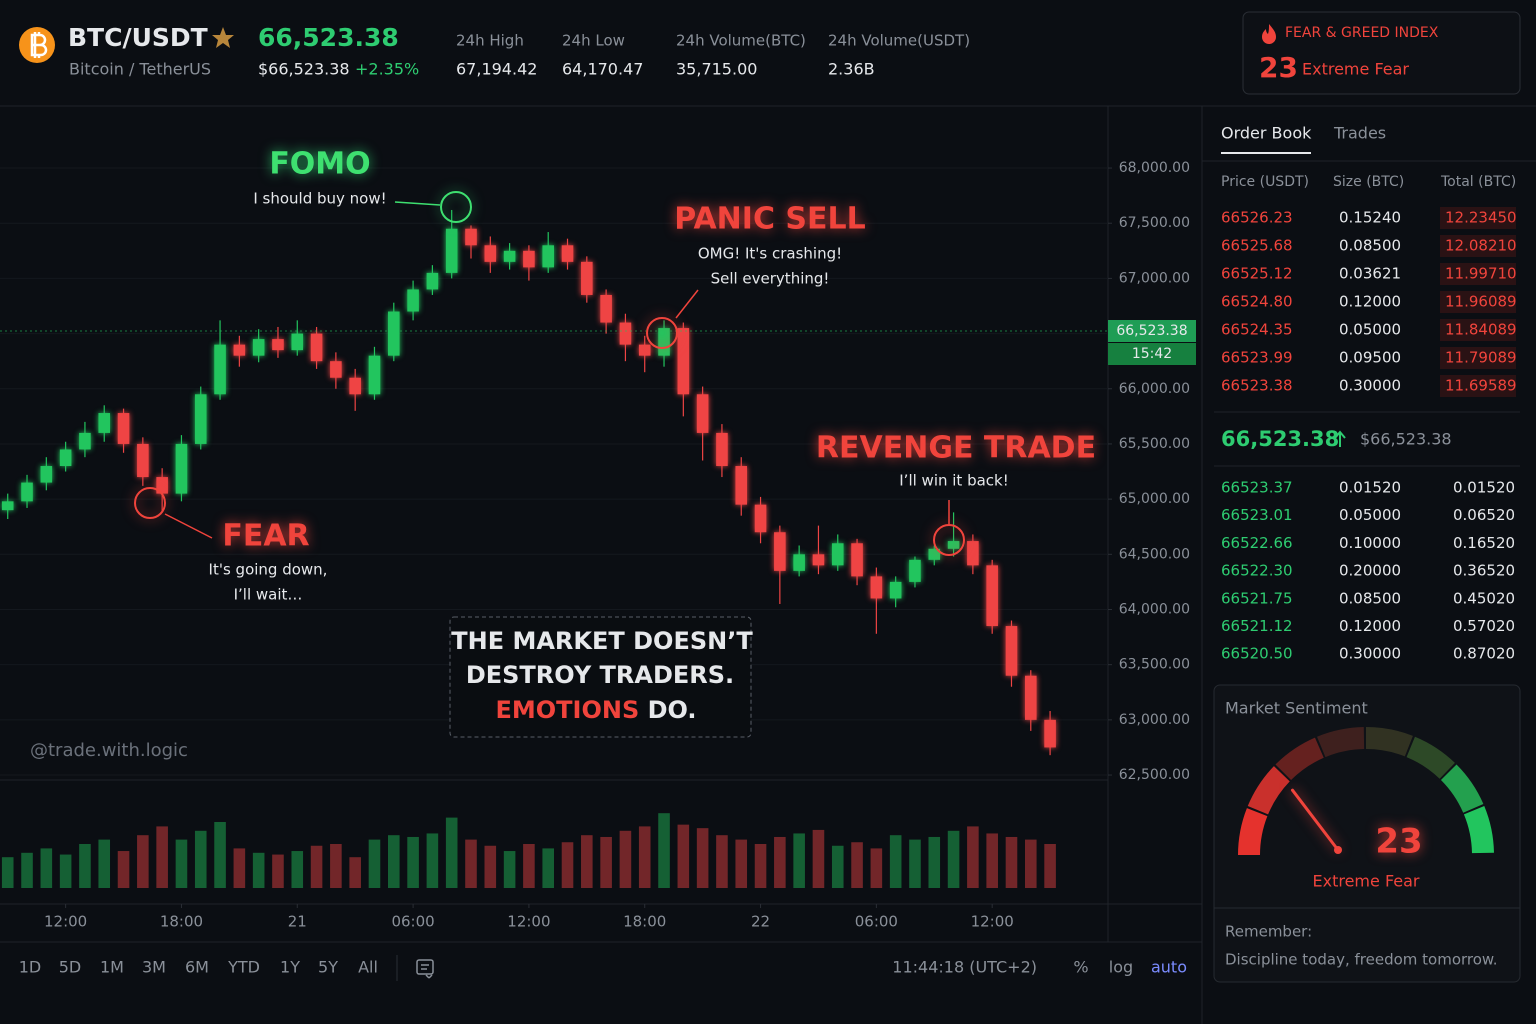 This screenshot has width=1536, height=1024. Describe the element at coordinates (1362, 33) in the screenshot. I see `fear-greed-title: FEAR & GREED INDEX` at that location.